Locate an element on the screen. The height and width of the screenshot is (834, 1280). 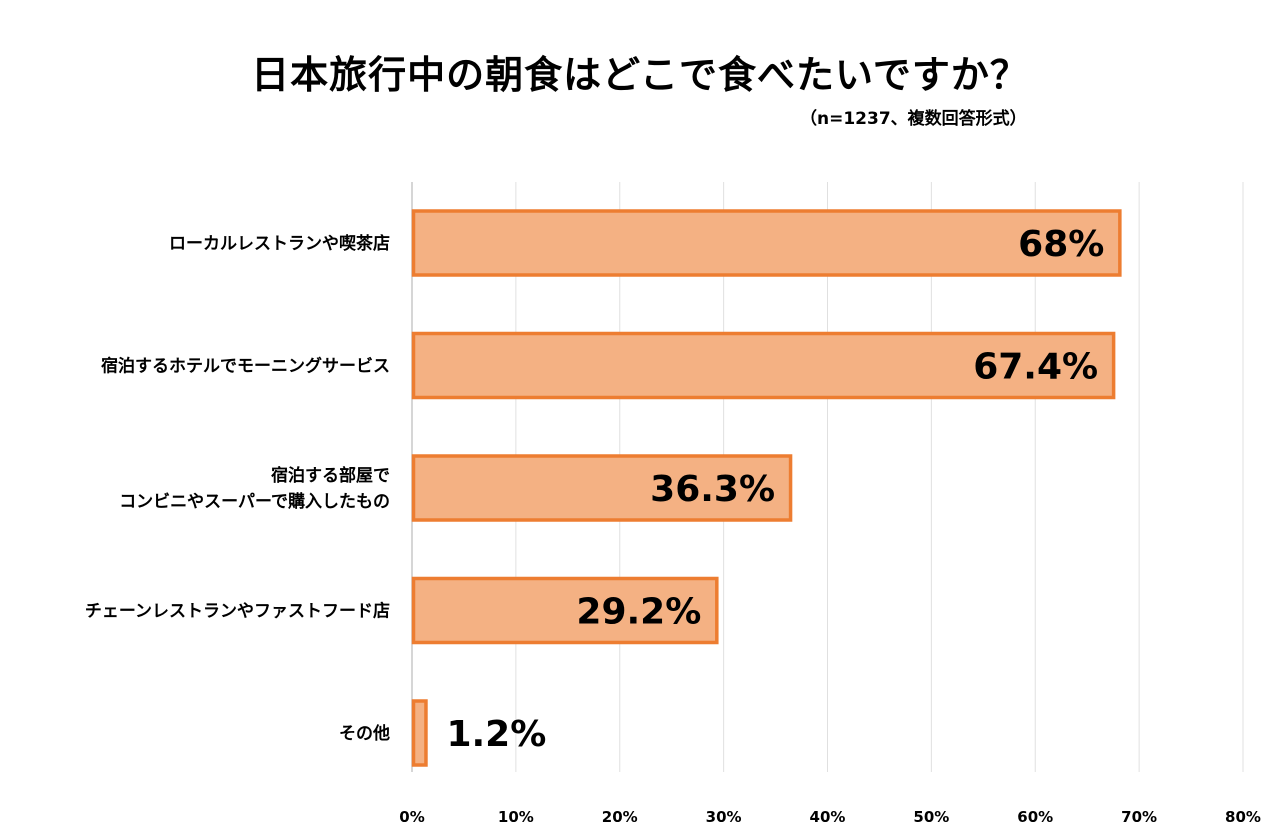
category-label: その他 is located at coordinates (364, 733).